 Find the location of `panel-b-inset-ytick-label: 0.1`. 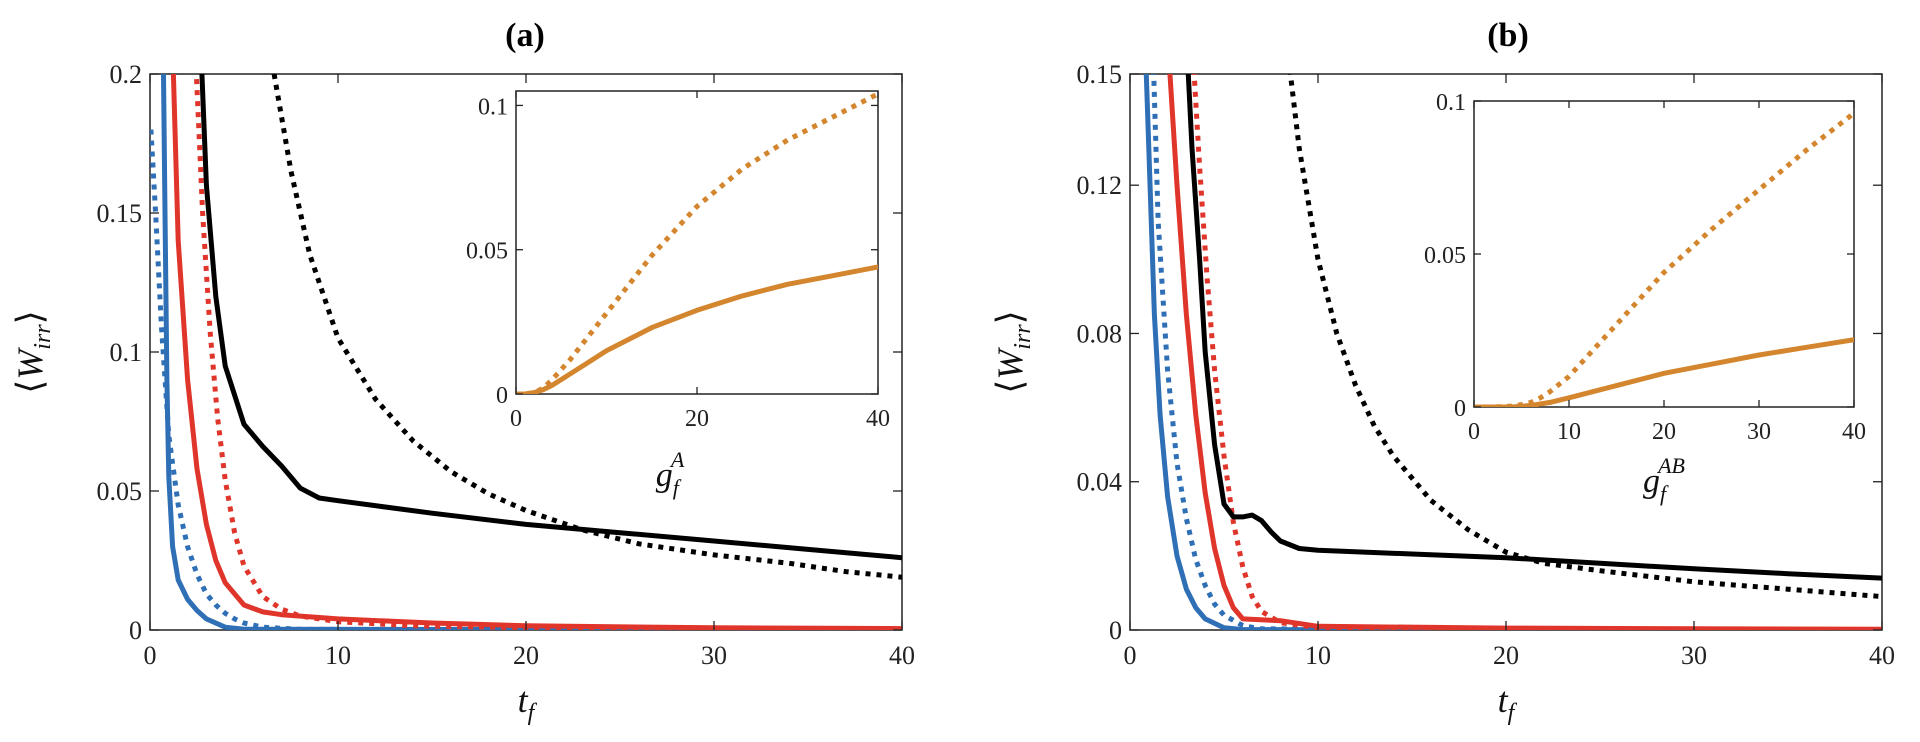

panel-b-inset-ytick-label: 0.1 is located at coordinates (1451, 103).